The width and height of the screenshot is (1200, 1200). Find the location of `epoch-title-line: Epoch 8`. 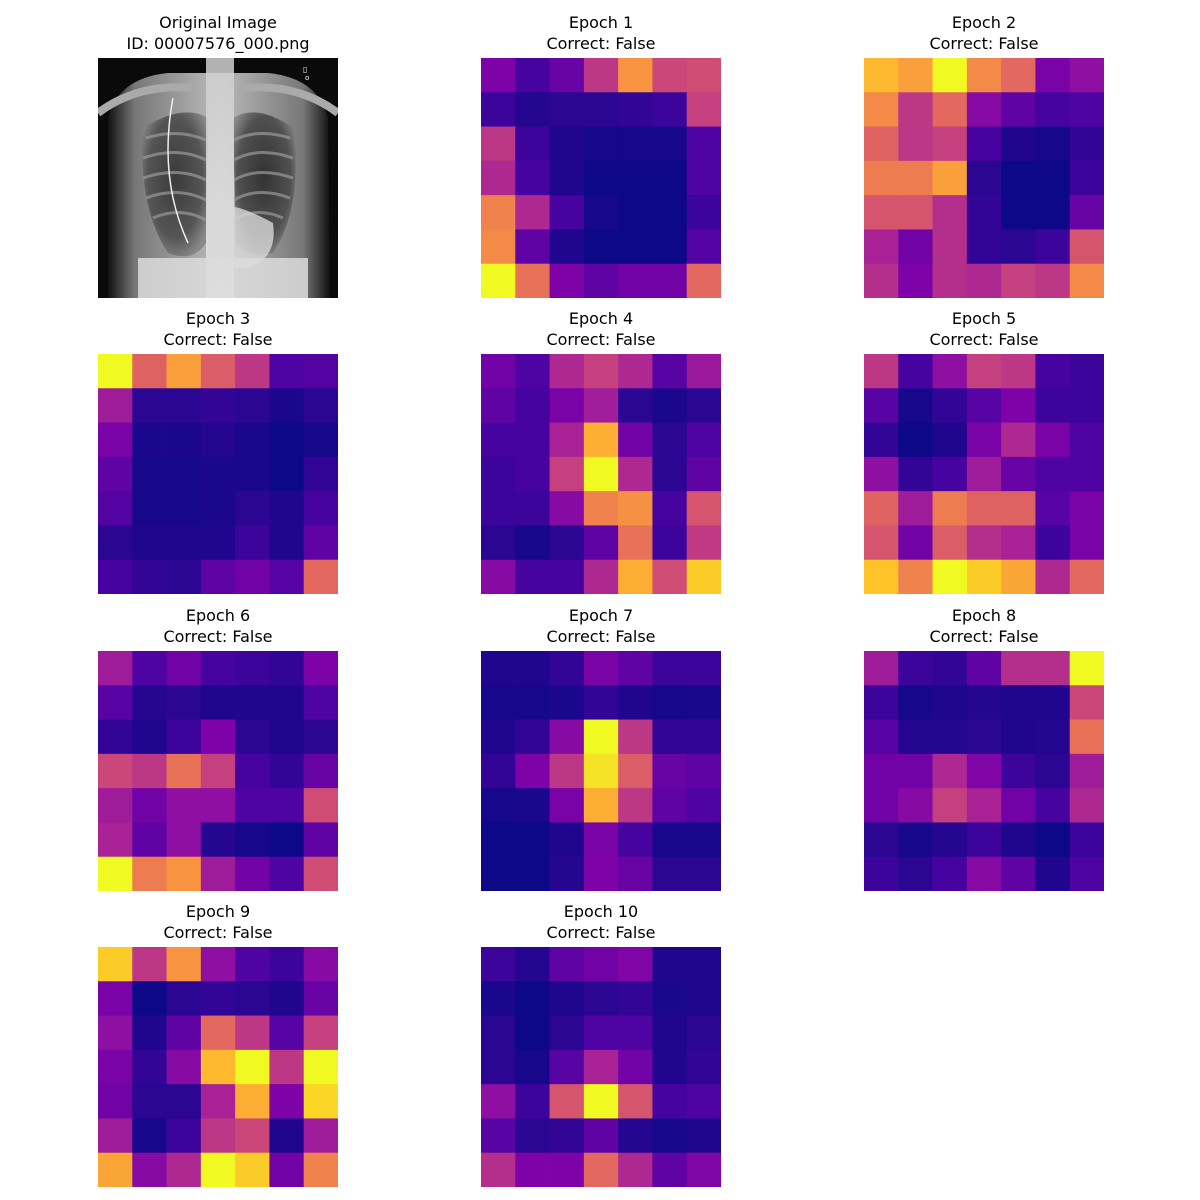

epoch-title-line: Epoch 8 is located at coordinates (984, 615).